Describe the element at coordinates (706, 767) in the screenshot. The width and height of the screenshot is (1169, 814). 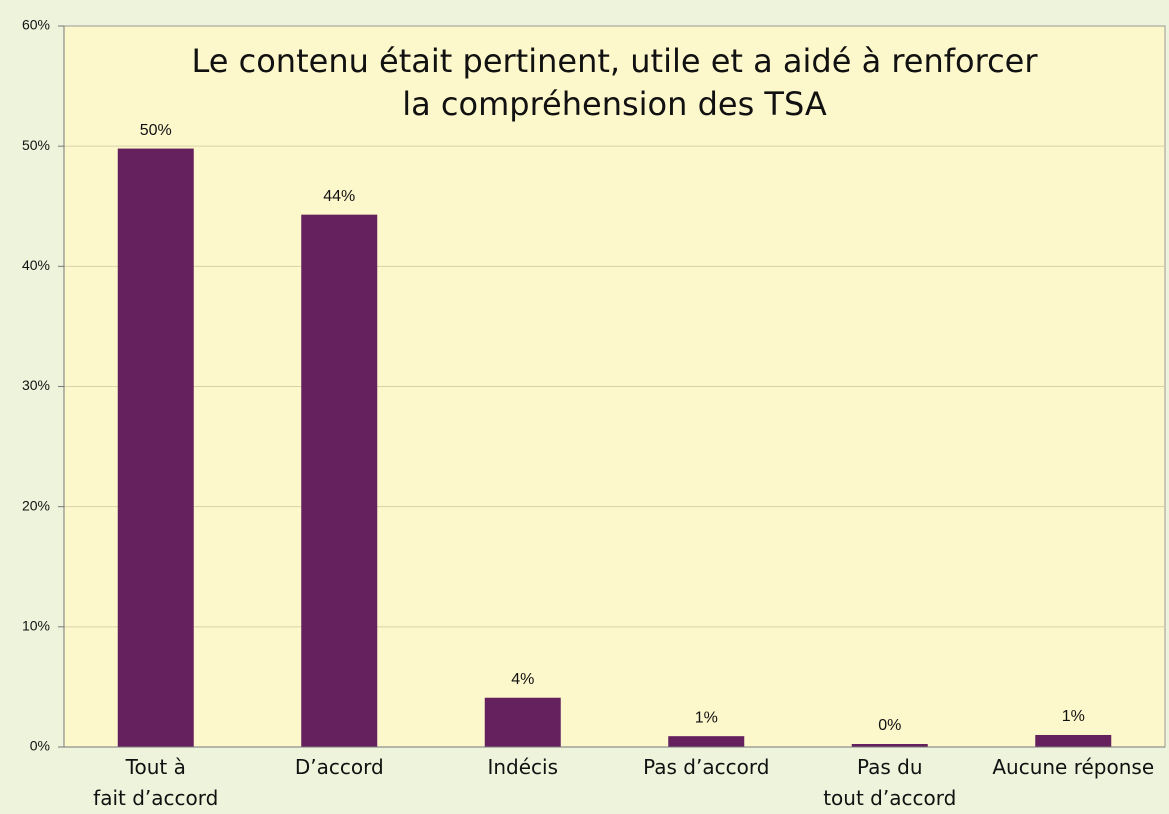
I see `x-tick-label: Pas d’accord` at that location.